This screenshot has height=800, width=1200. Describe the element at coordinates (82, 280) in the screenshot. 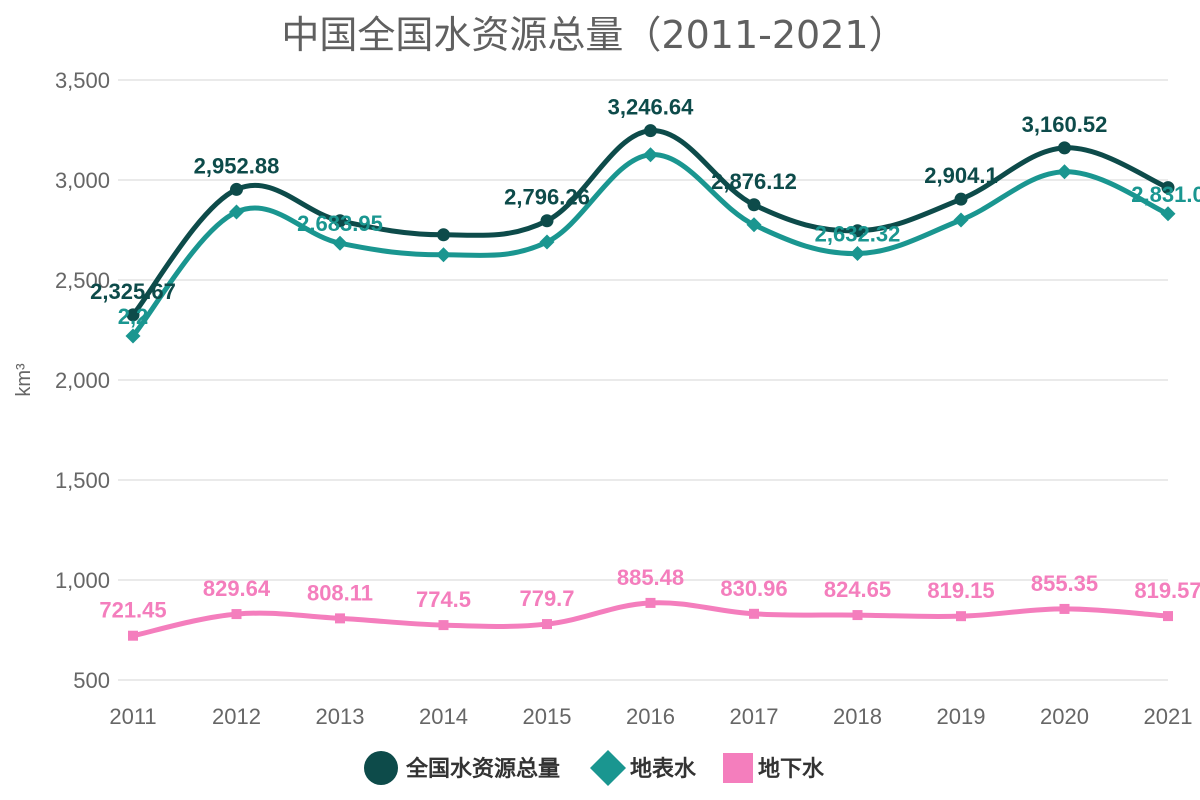

I see `y-tick-label: 2,500` at that location.